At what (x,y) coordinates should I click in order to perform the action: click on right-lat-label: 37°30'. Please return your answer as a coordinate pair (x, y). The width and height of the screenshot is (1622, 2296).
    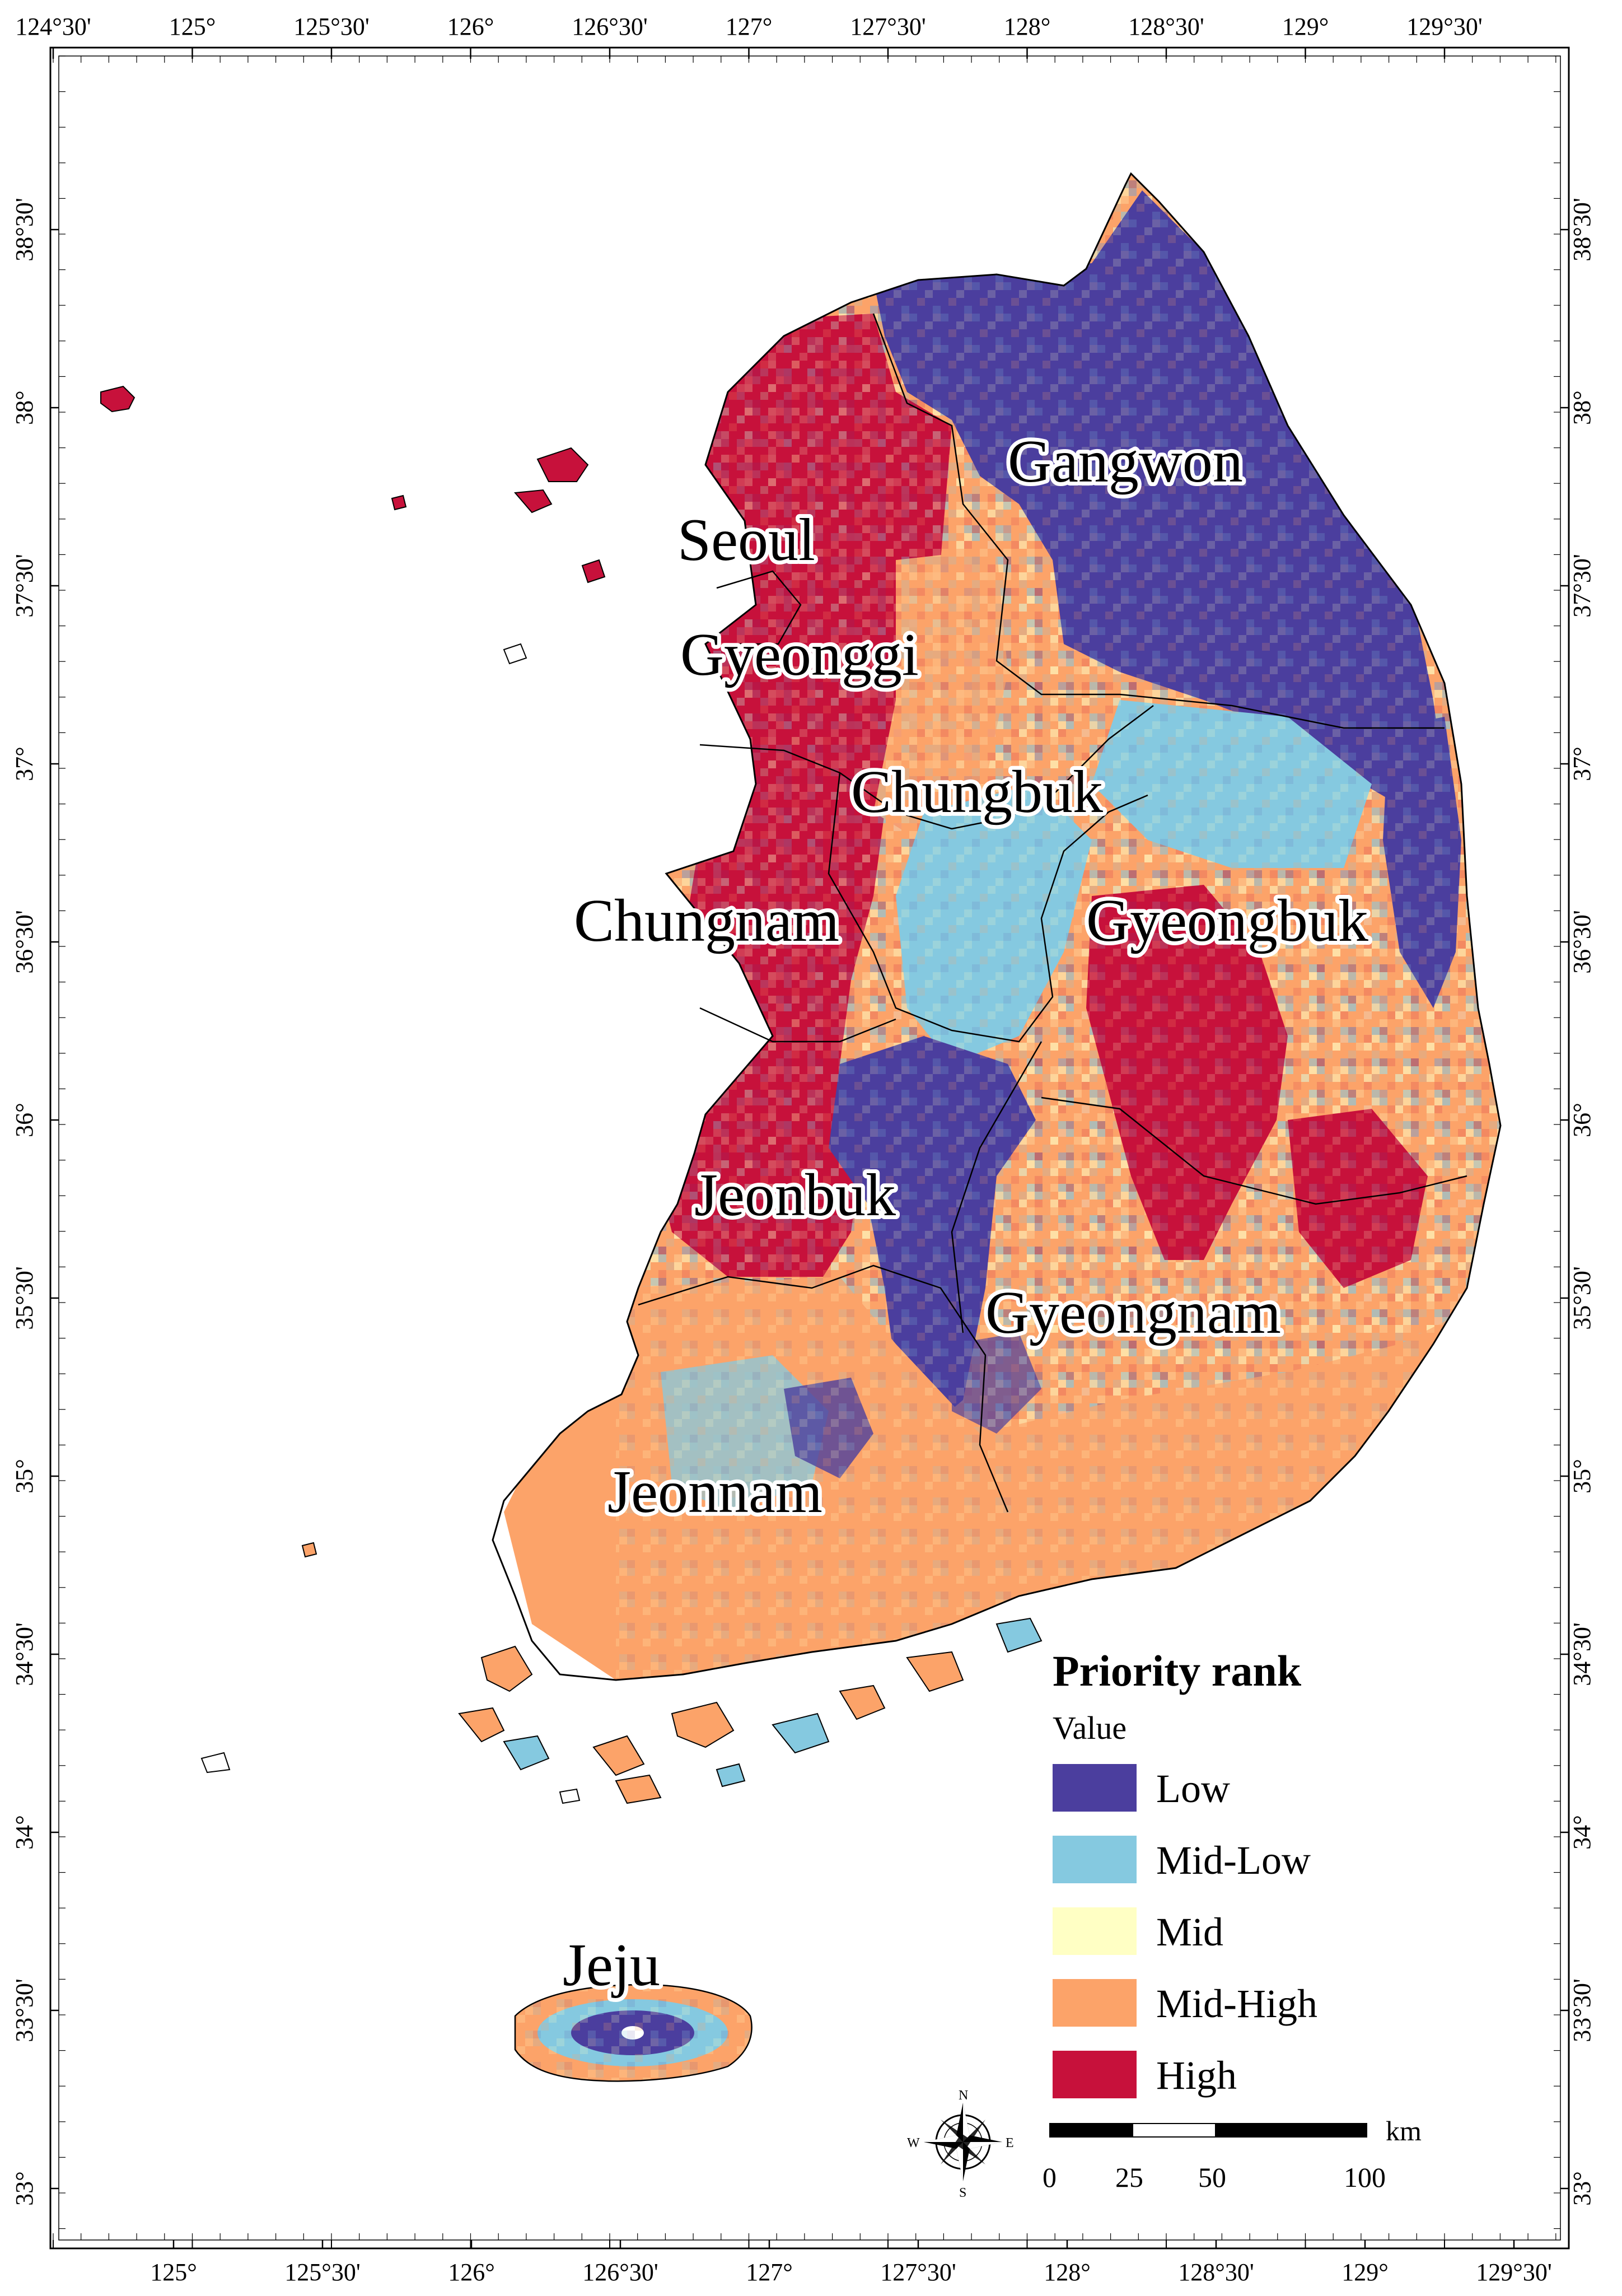
    Looking at the image, I should click on (1582, 586).